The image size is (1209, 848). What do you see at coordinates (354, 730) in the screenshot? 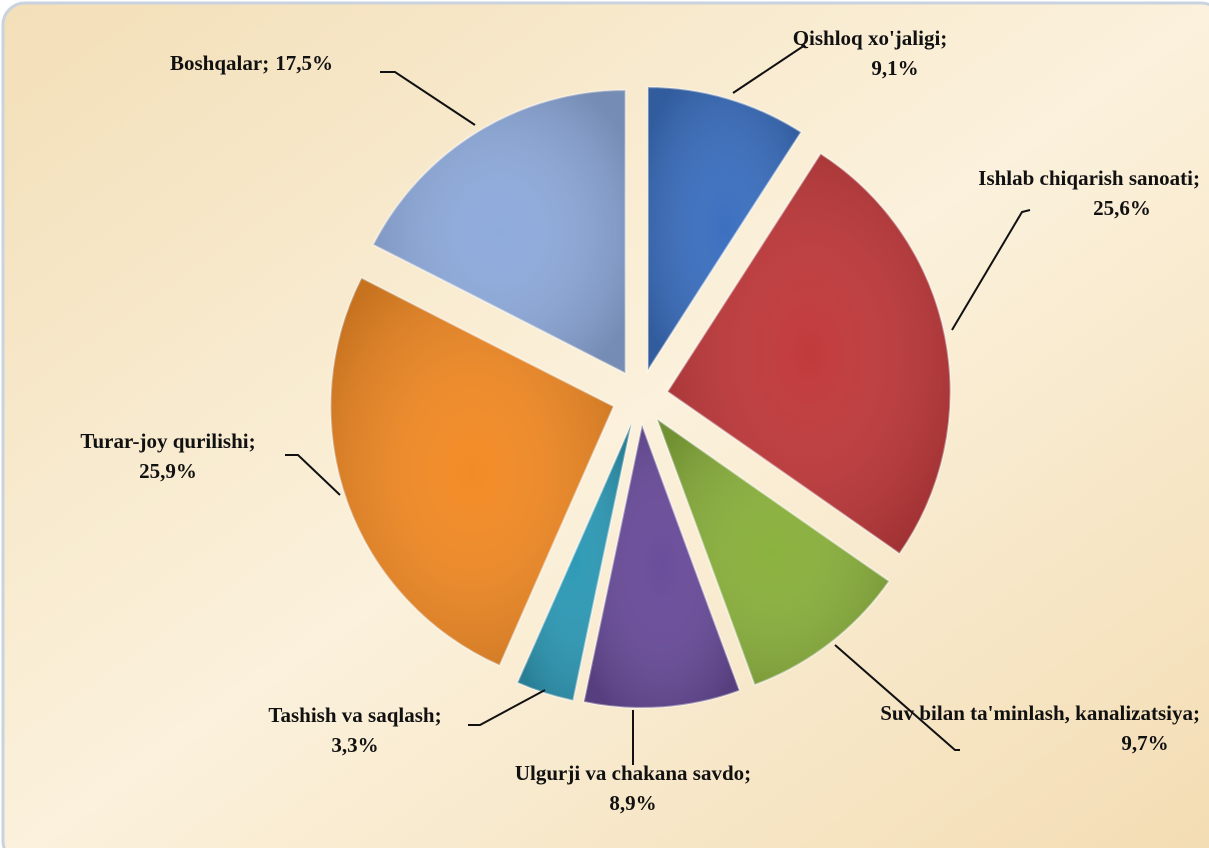
I see `data-label: Tashish va saqlash; 3,3%` at bounding box center [354, 730].